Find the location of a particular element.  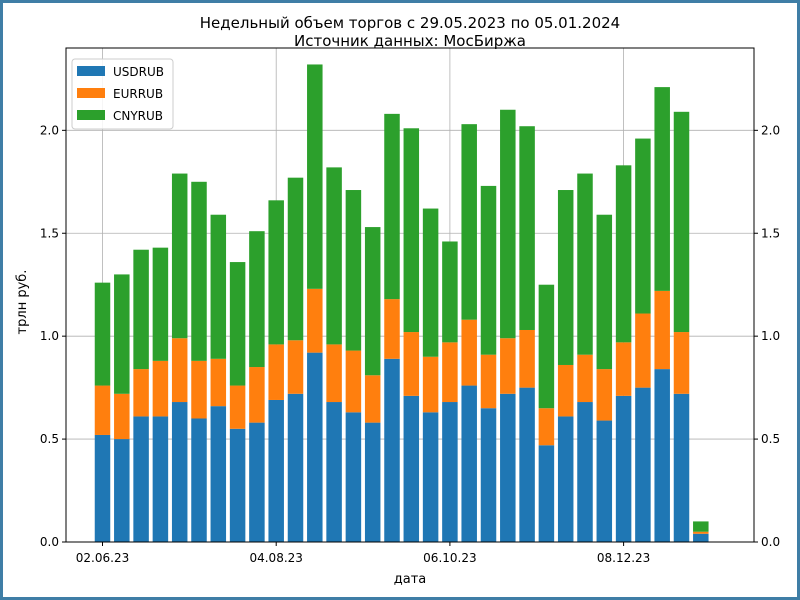

y-tick-label-right: 0.0 is located at coordinates (770, 542).